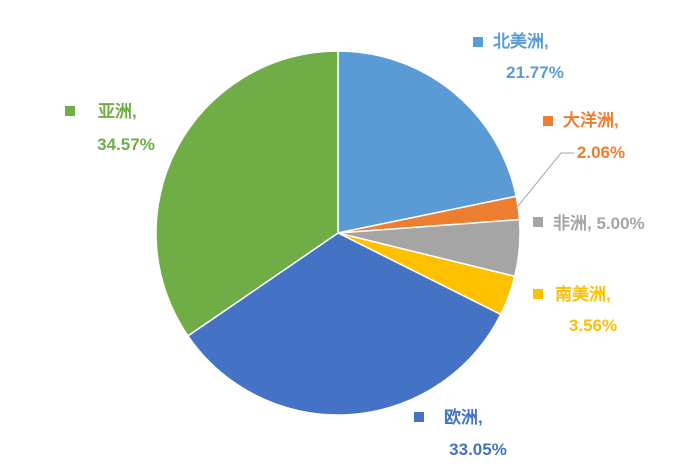 This screenshot has width=676, height=468. Describe the element at coordinates (521, 41) in the screenshot. I see `data-label-name: 北美洲,` at that location.